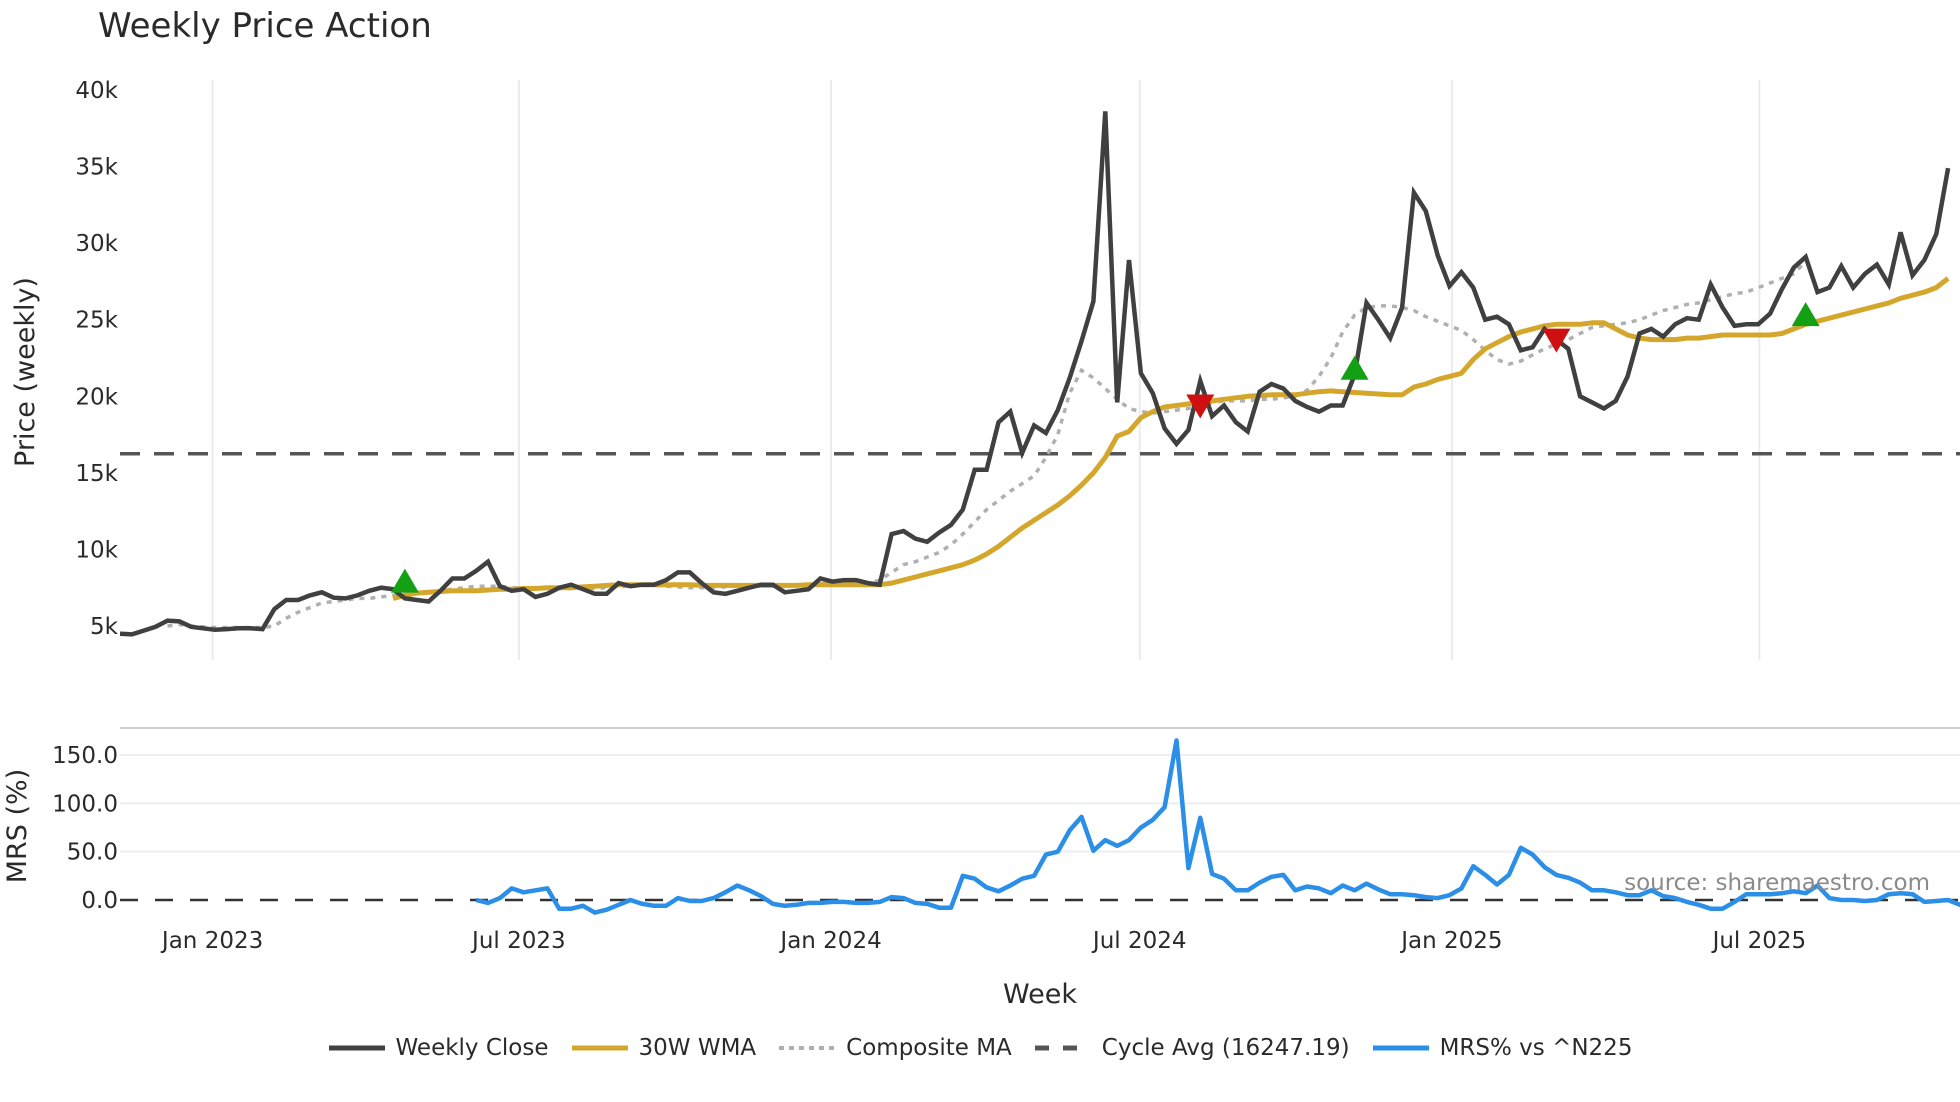  What do you see at coordinates (472, 1048) in the screenshot?
I see `legend-label: Weekly Close` at bounding box center [472, 1048].